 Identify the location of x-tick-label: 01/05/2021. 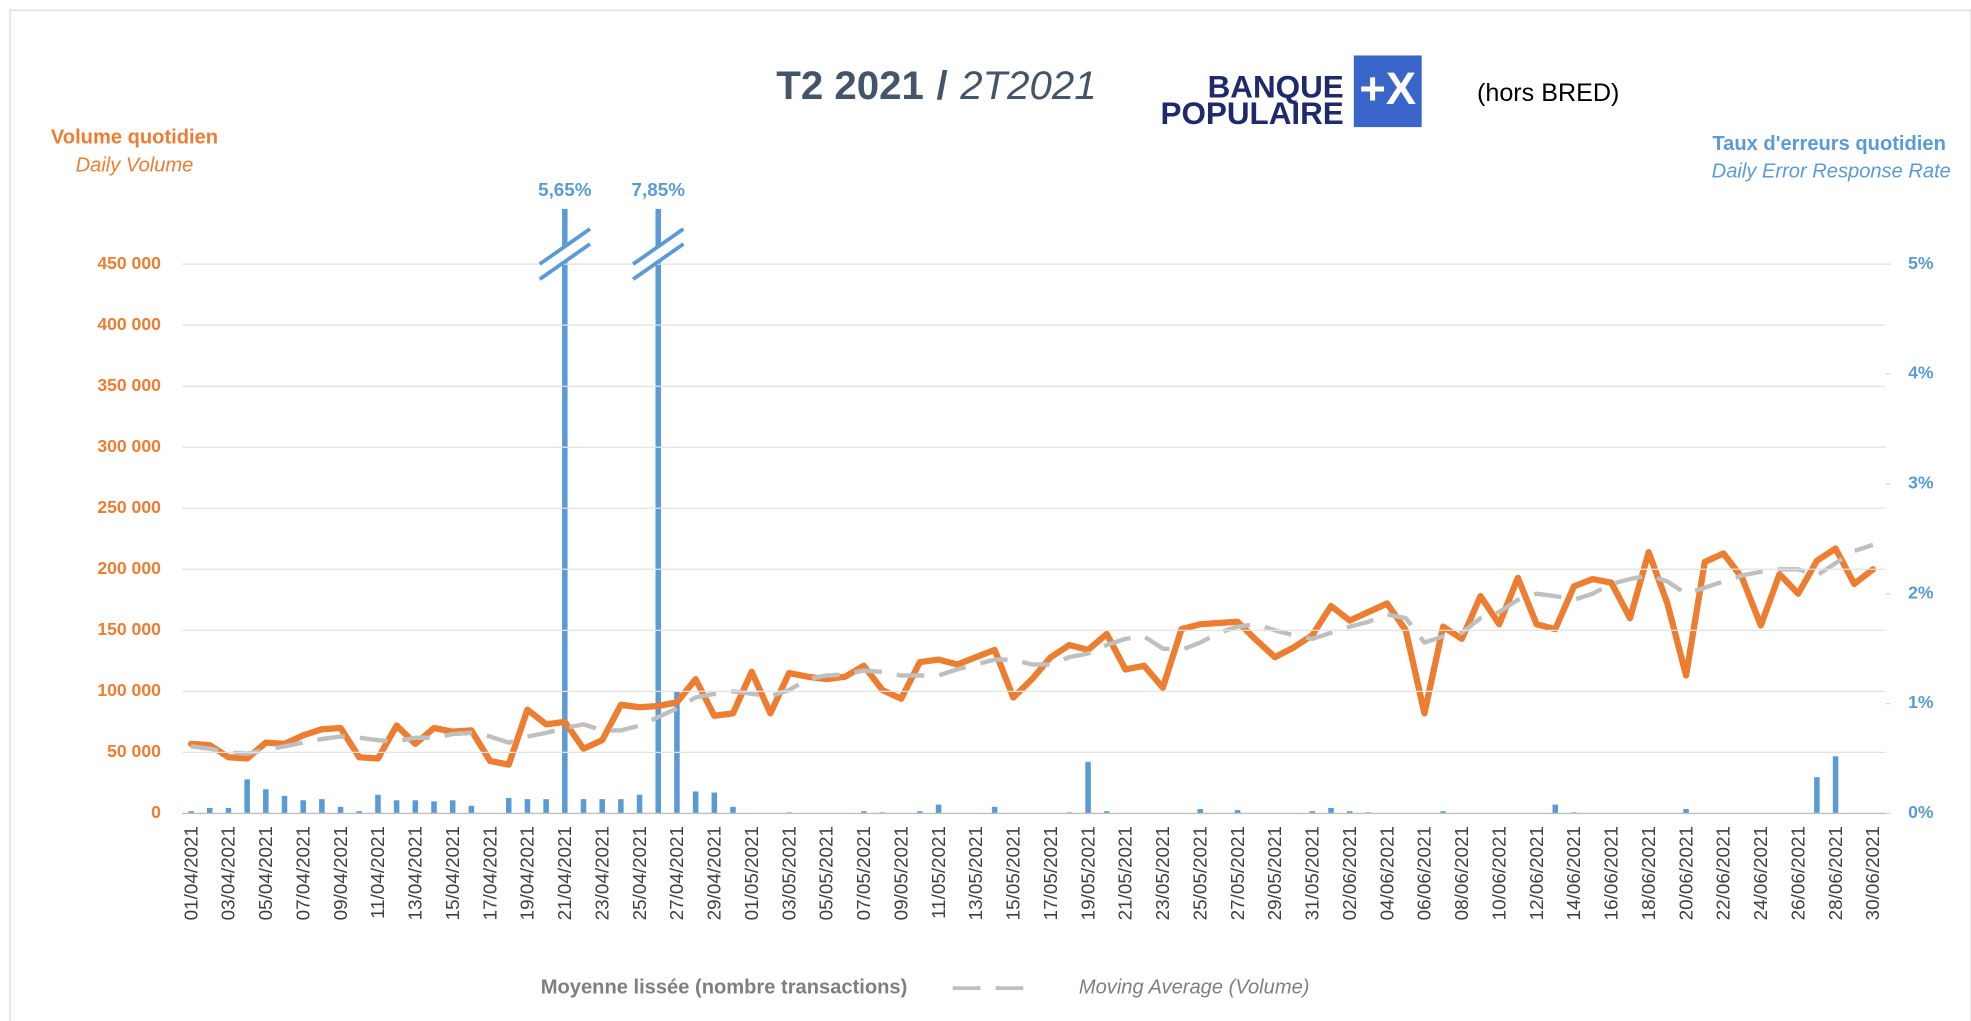
(751, 873).